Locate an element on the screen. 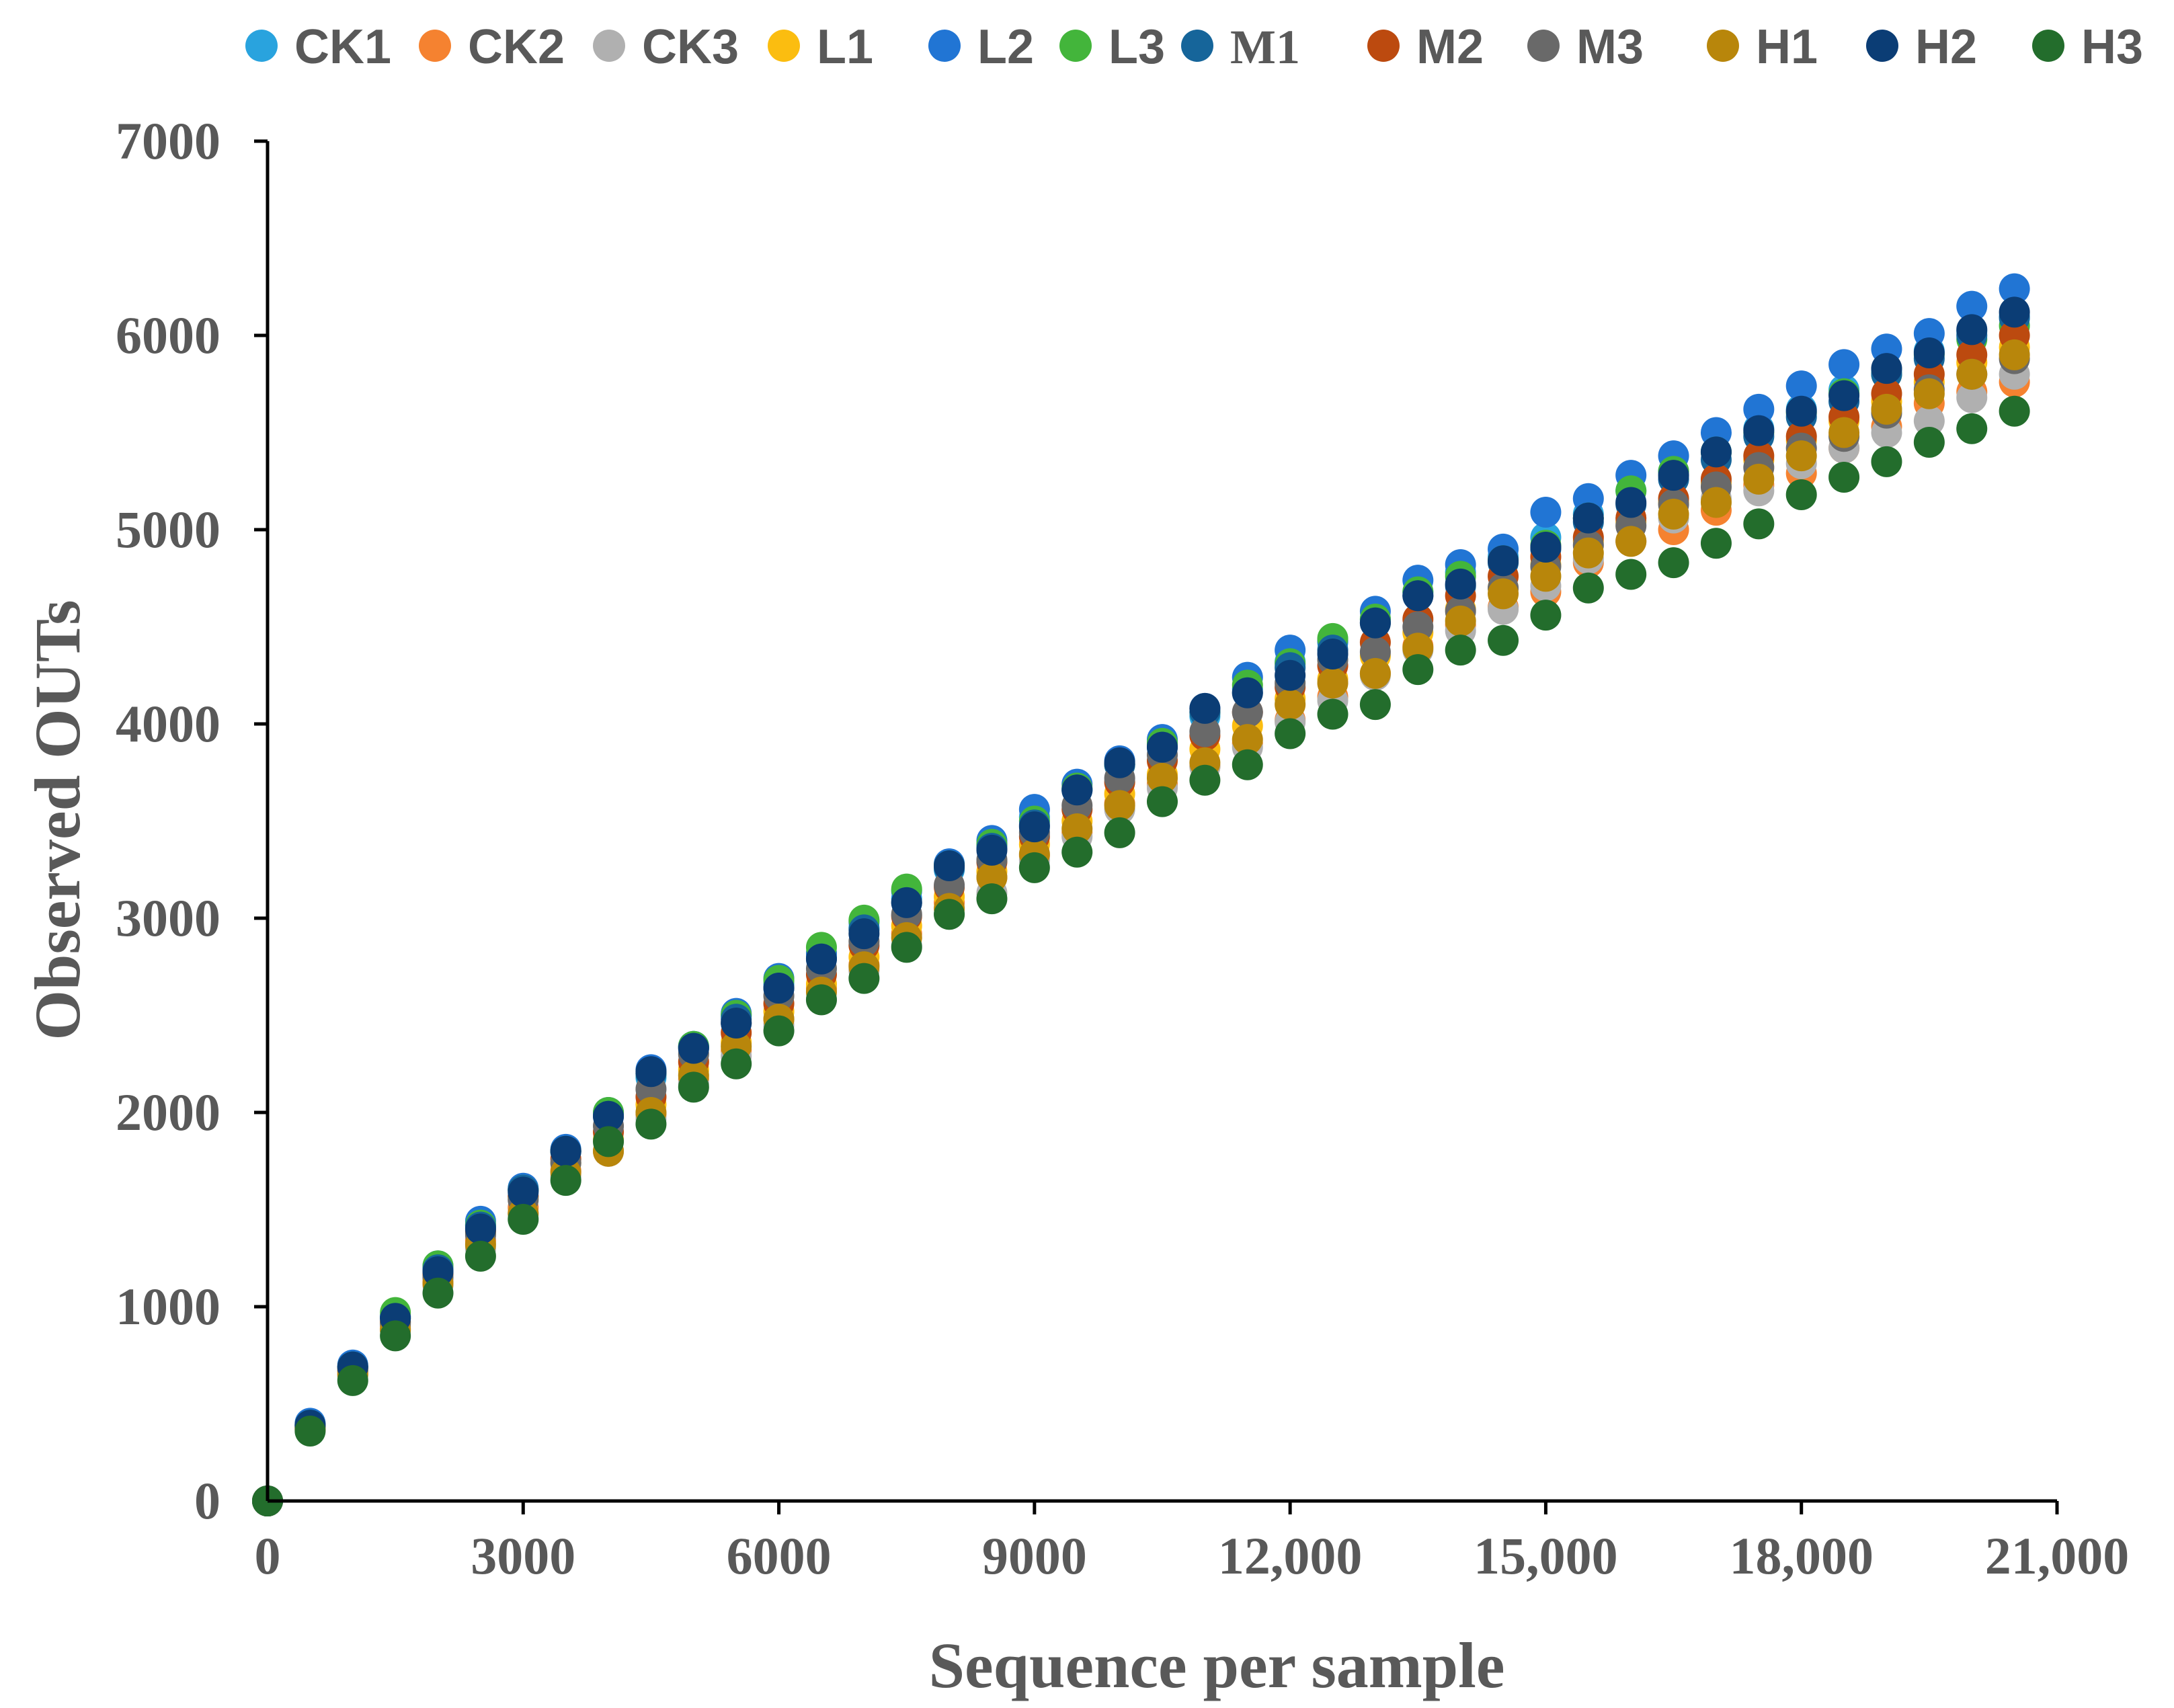  y-tick-label: 1000 is located at coordinates (168, 1306).